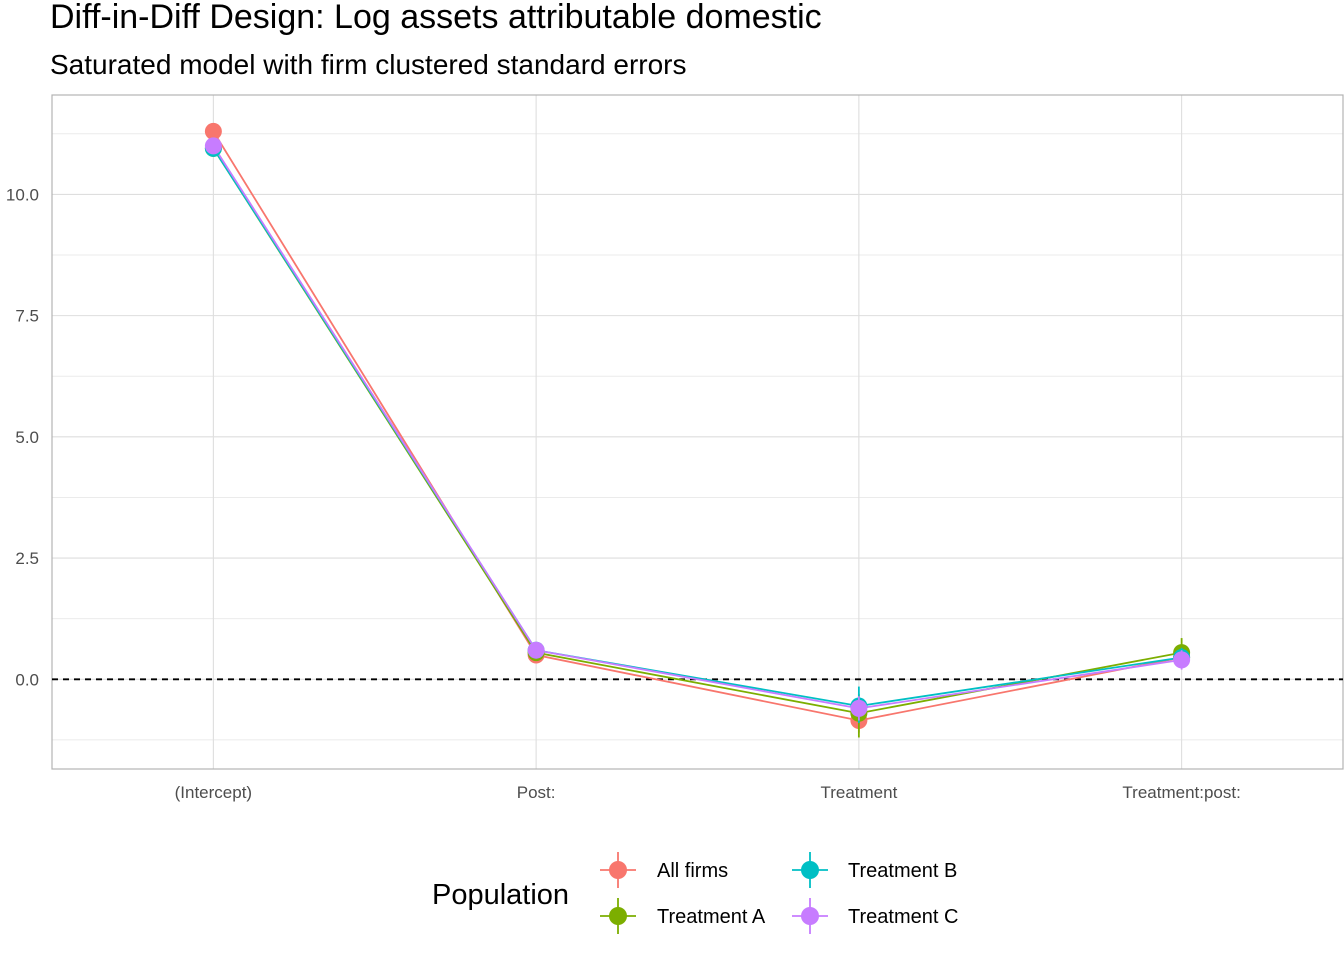 The height and width of the screenshot is (960, 1344). I want to click on x-tick-label: Treatment, so click(858, 792).